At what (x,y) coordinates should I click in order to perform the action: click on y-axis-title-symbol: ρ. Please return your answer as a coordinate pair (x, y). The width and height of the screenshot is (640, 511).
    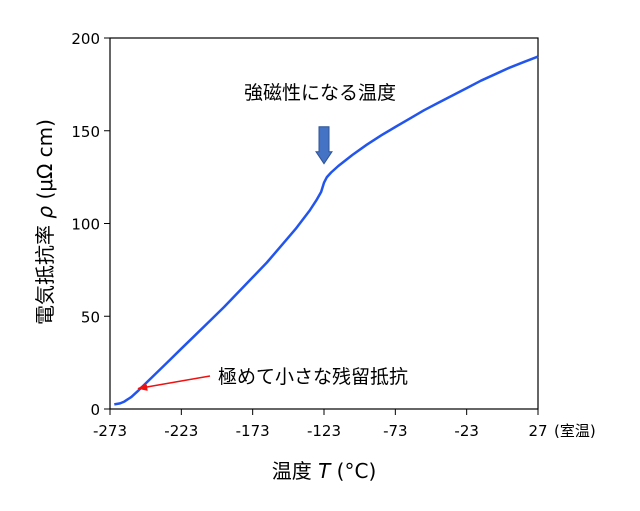
    Looking at the image, I should click on (45, 212).